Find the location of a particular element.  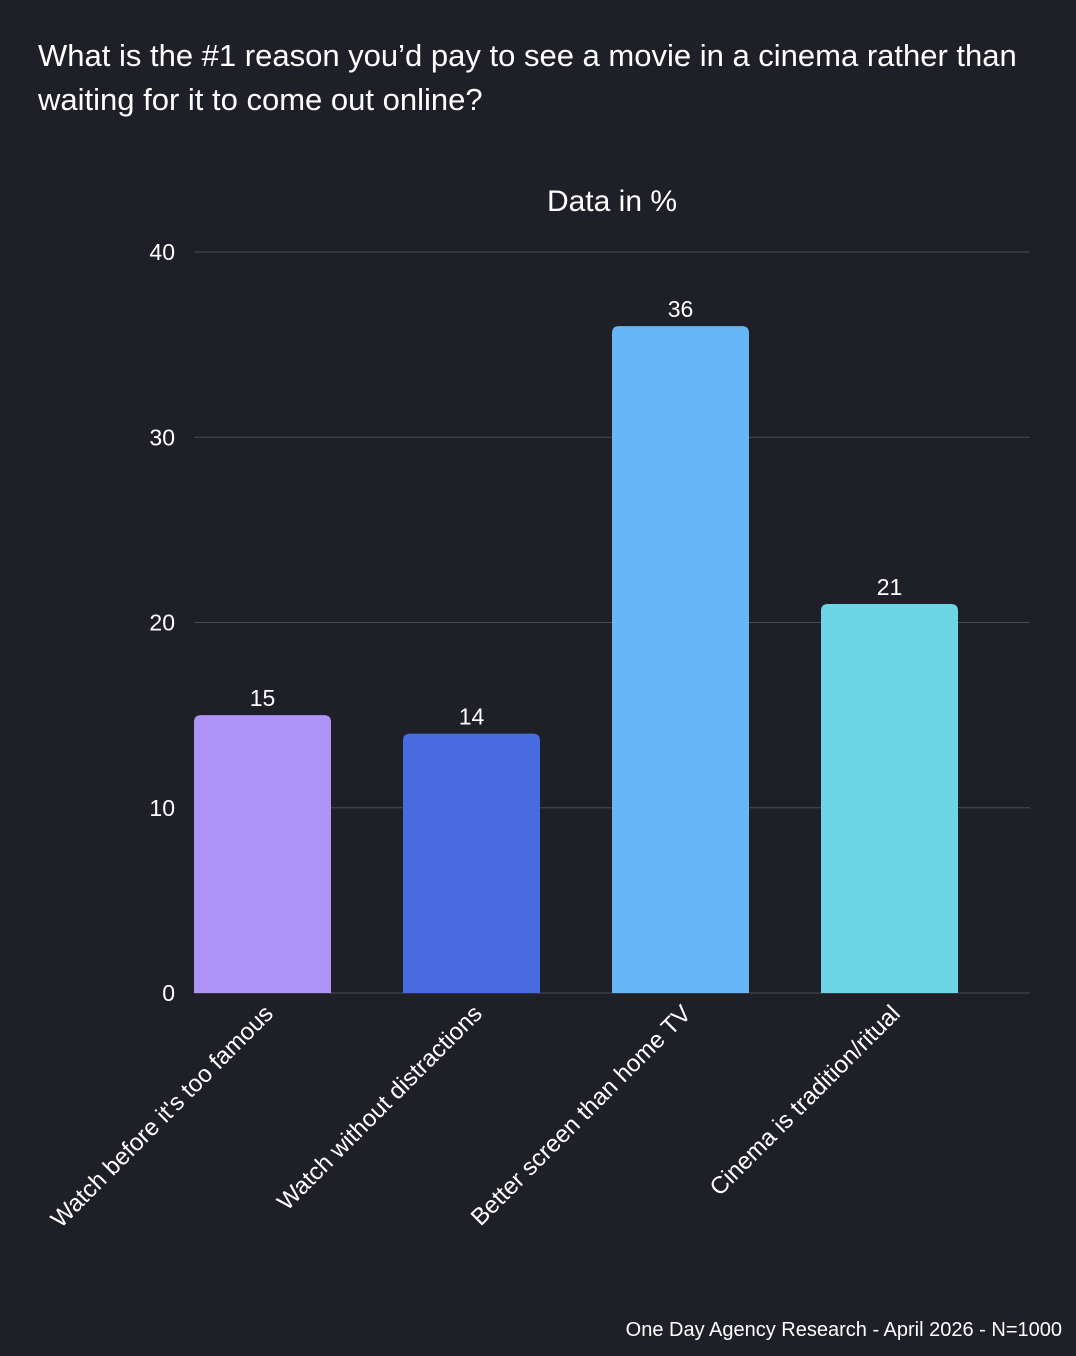

y-tick-label: 20 is located at coordinates (162, 623).